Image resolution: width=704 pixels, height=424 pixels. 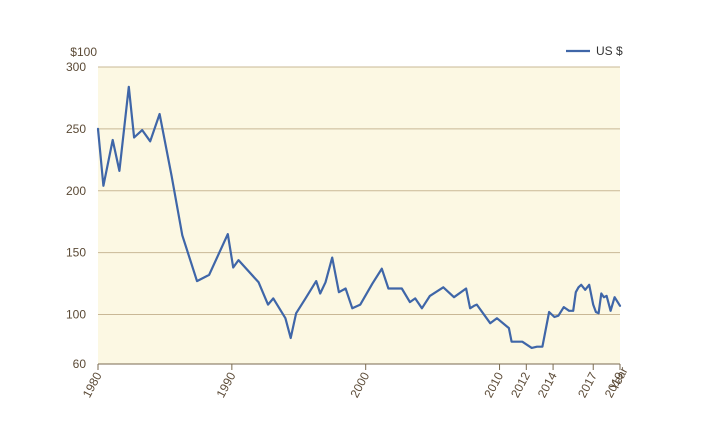 I want to click on y-tick-label: 300, so click(x=76, y=67).